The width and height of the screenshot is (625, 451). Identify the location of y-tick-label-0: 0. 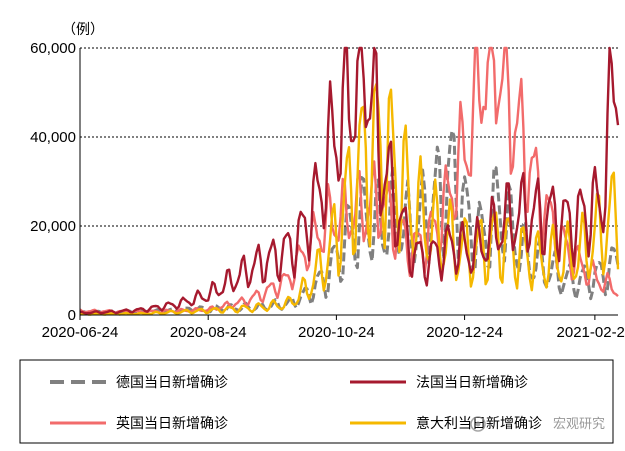
(72, 315).